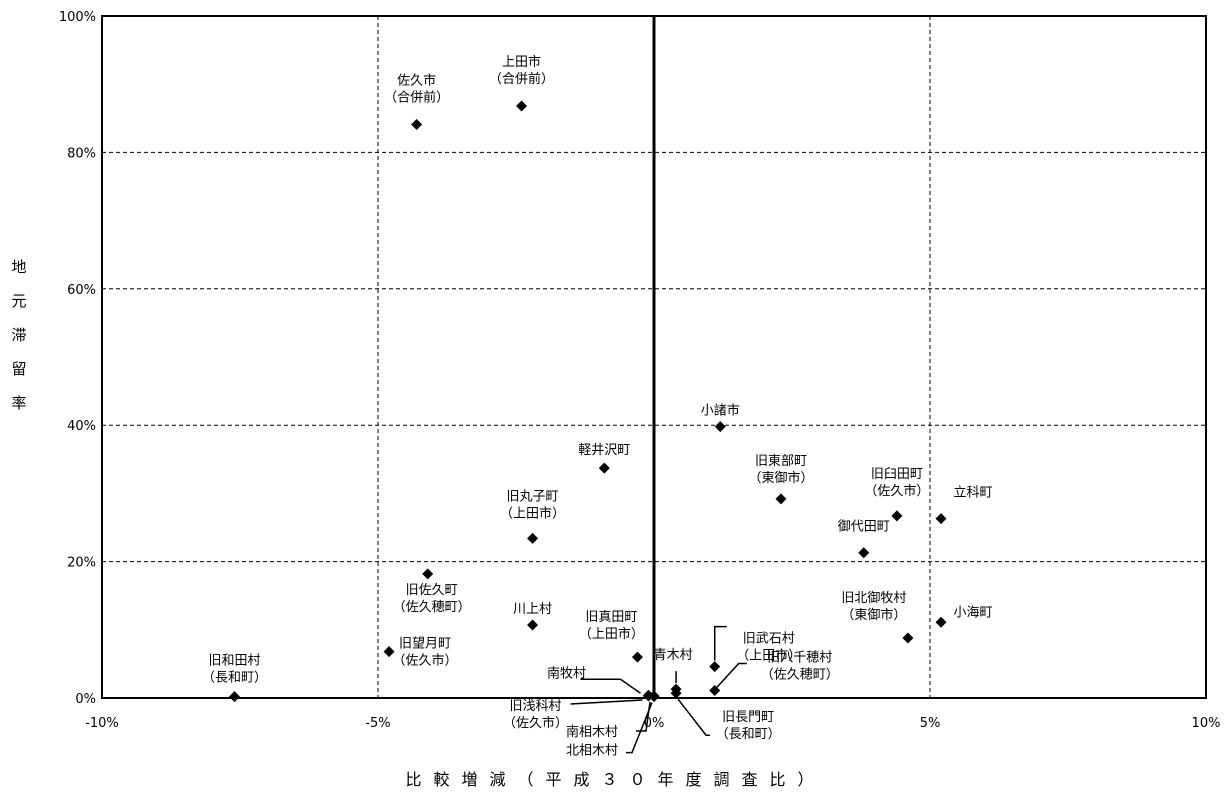 This screenshot has width=1231, height=798. I want to click on point-label: 旧長門町, so click(748, 717).